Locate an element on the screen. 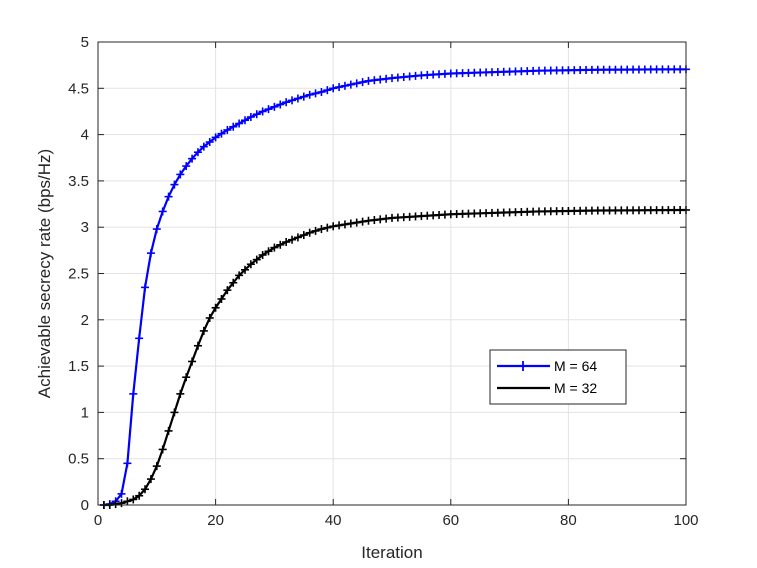 The width and height of the screenshot is (757, 568). legend: M = 64 M = 32 is located at coordinates (558, 377).